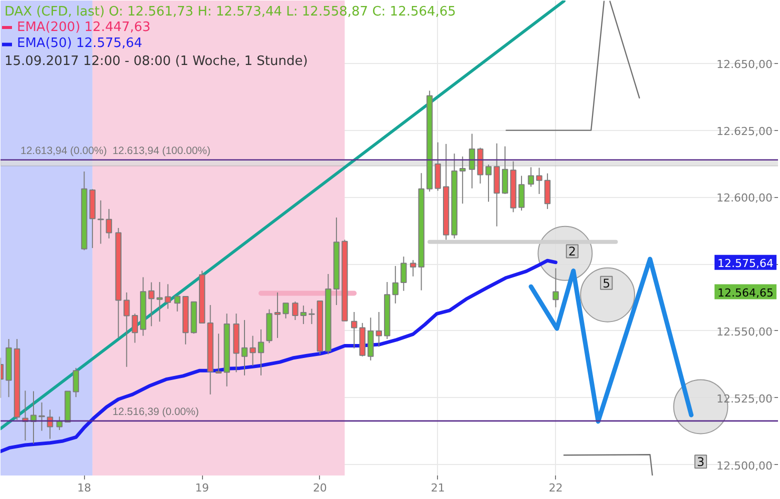  What do you see at coordinates (700, 462) in the screenshot?
I see `annotation: 3` at bounding box center [700, 462].